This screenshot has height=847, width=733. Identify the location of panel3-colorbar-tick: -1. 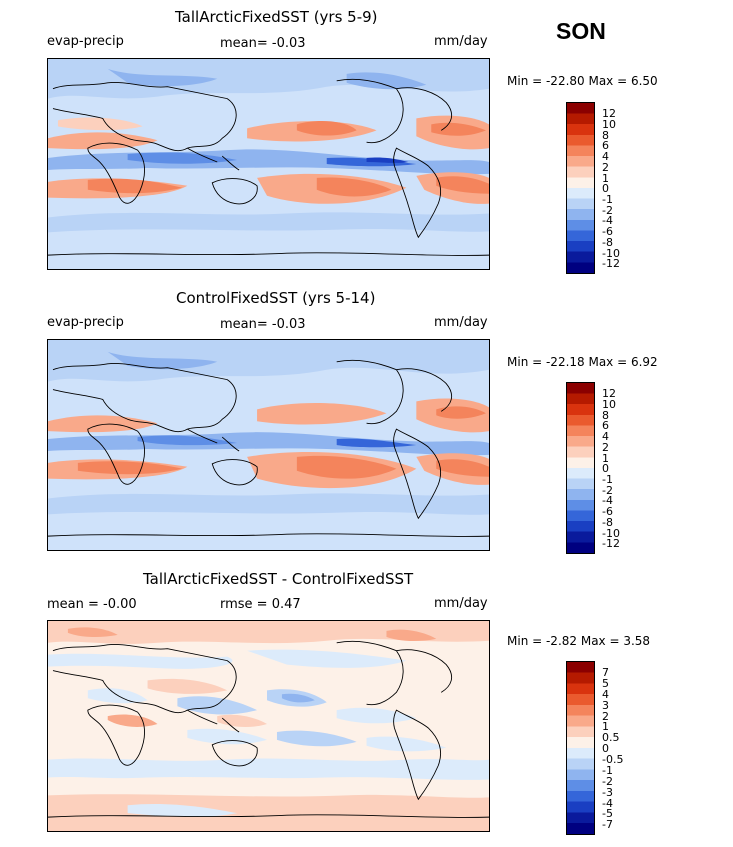
(607, 770).